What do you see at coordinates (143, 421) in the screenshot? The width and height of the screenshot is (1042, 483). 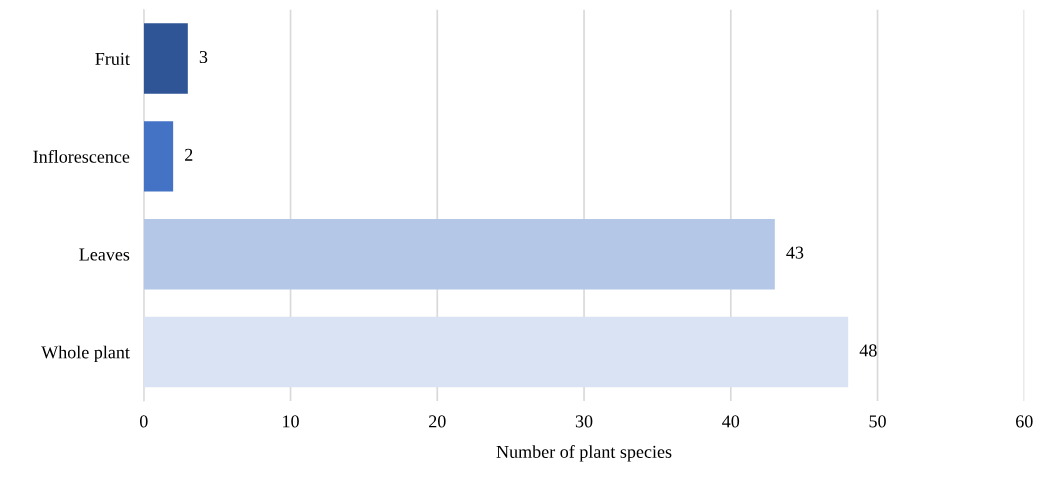 I see `x-tick-label: 0` at bounding box center [143, 421].